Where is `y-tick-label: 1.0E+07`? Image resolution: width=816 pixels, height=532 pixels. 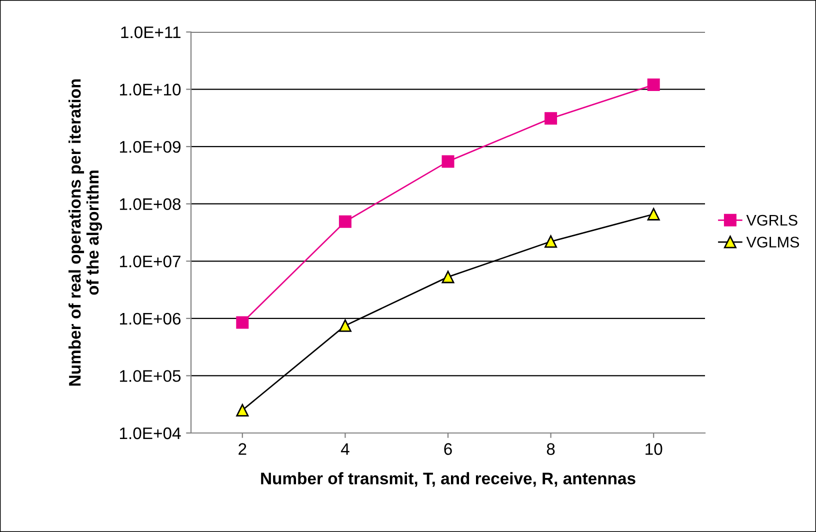 y-tick-label: 1.0E+07 is located at coordinates (150, 262).